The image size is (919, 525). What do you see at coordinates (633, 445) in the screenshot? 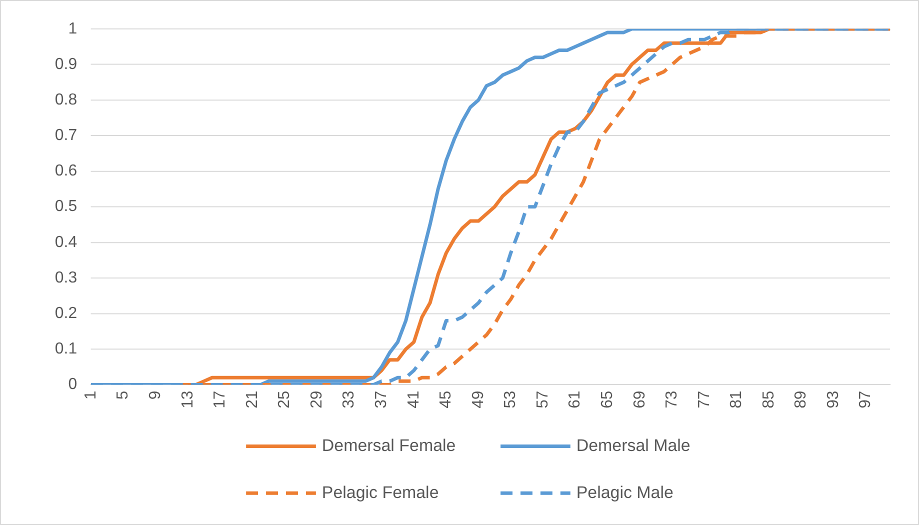
I see `legend-label: Demersal Male` at bounding box center [633, 445].